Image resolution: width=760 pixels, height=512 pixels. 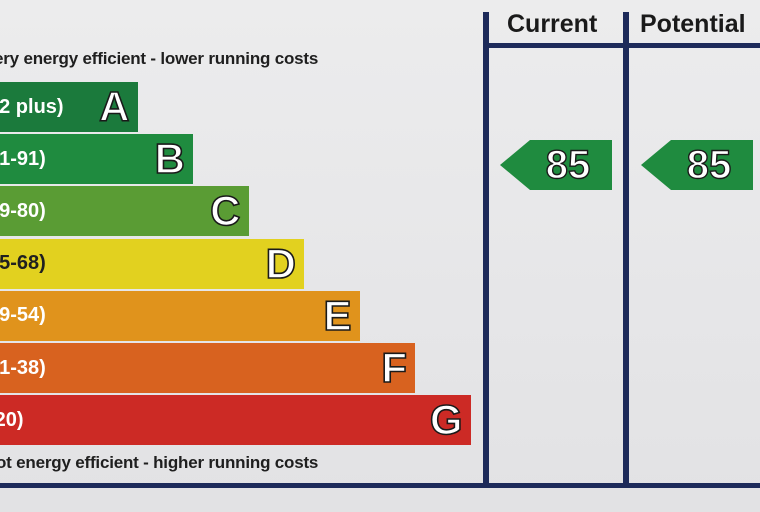 What do you see at coordinates (23, 263) in the screenshot?
I see `band-range-label: 55-68)` at bounding box center [23, 263].